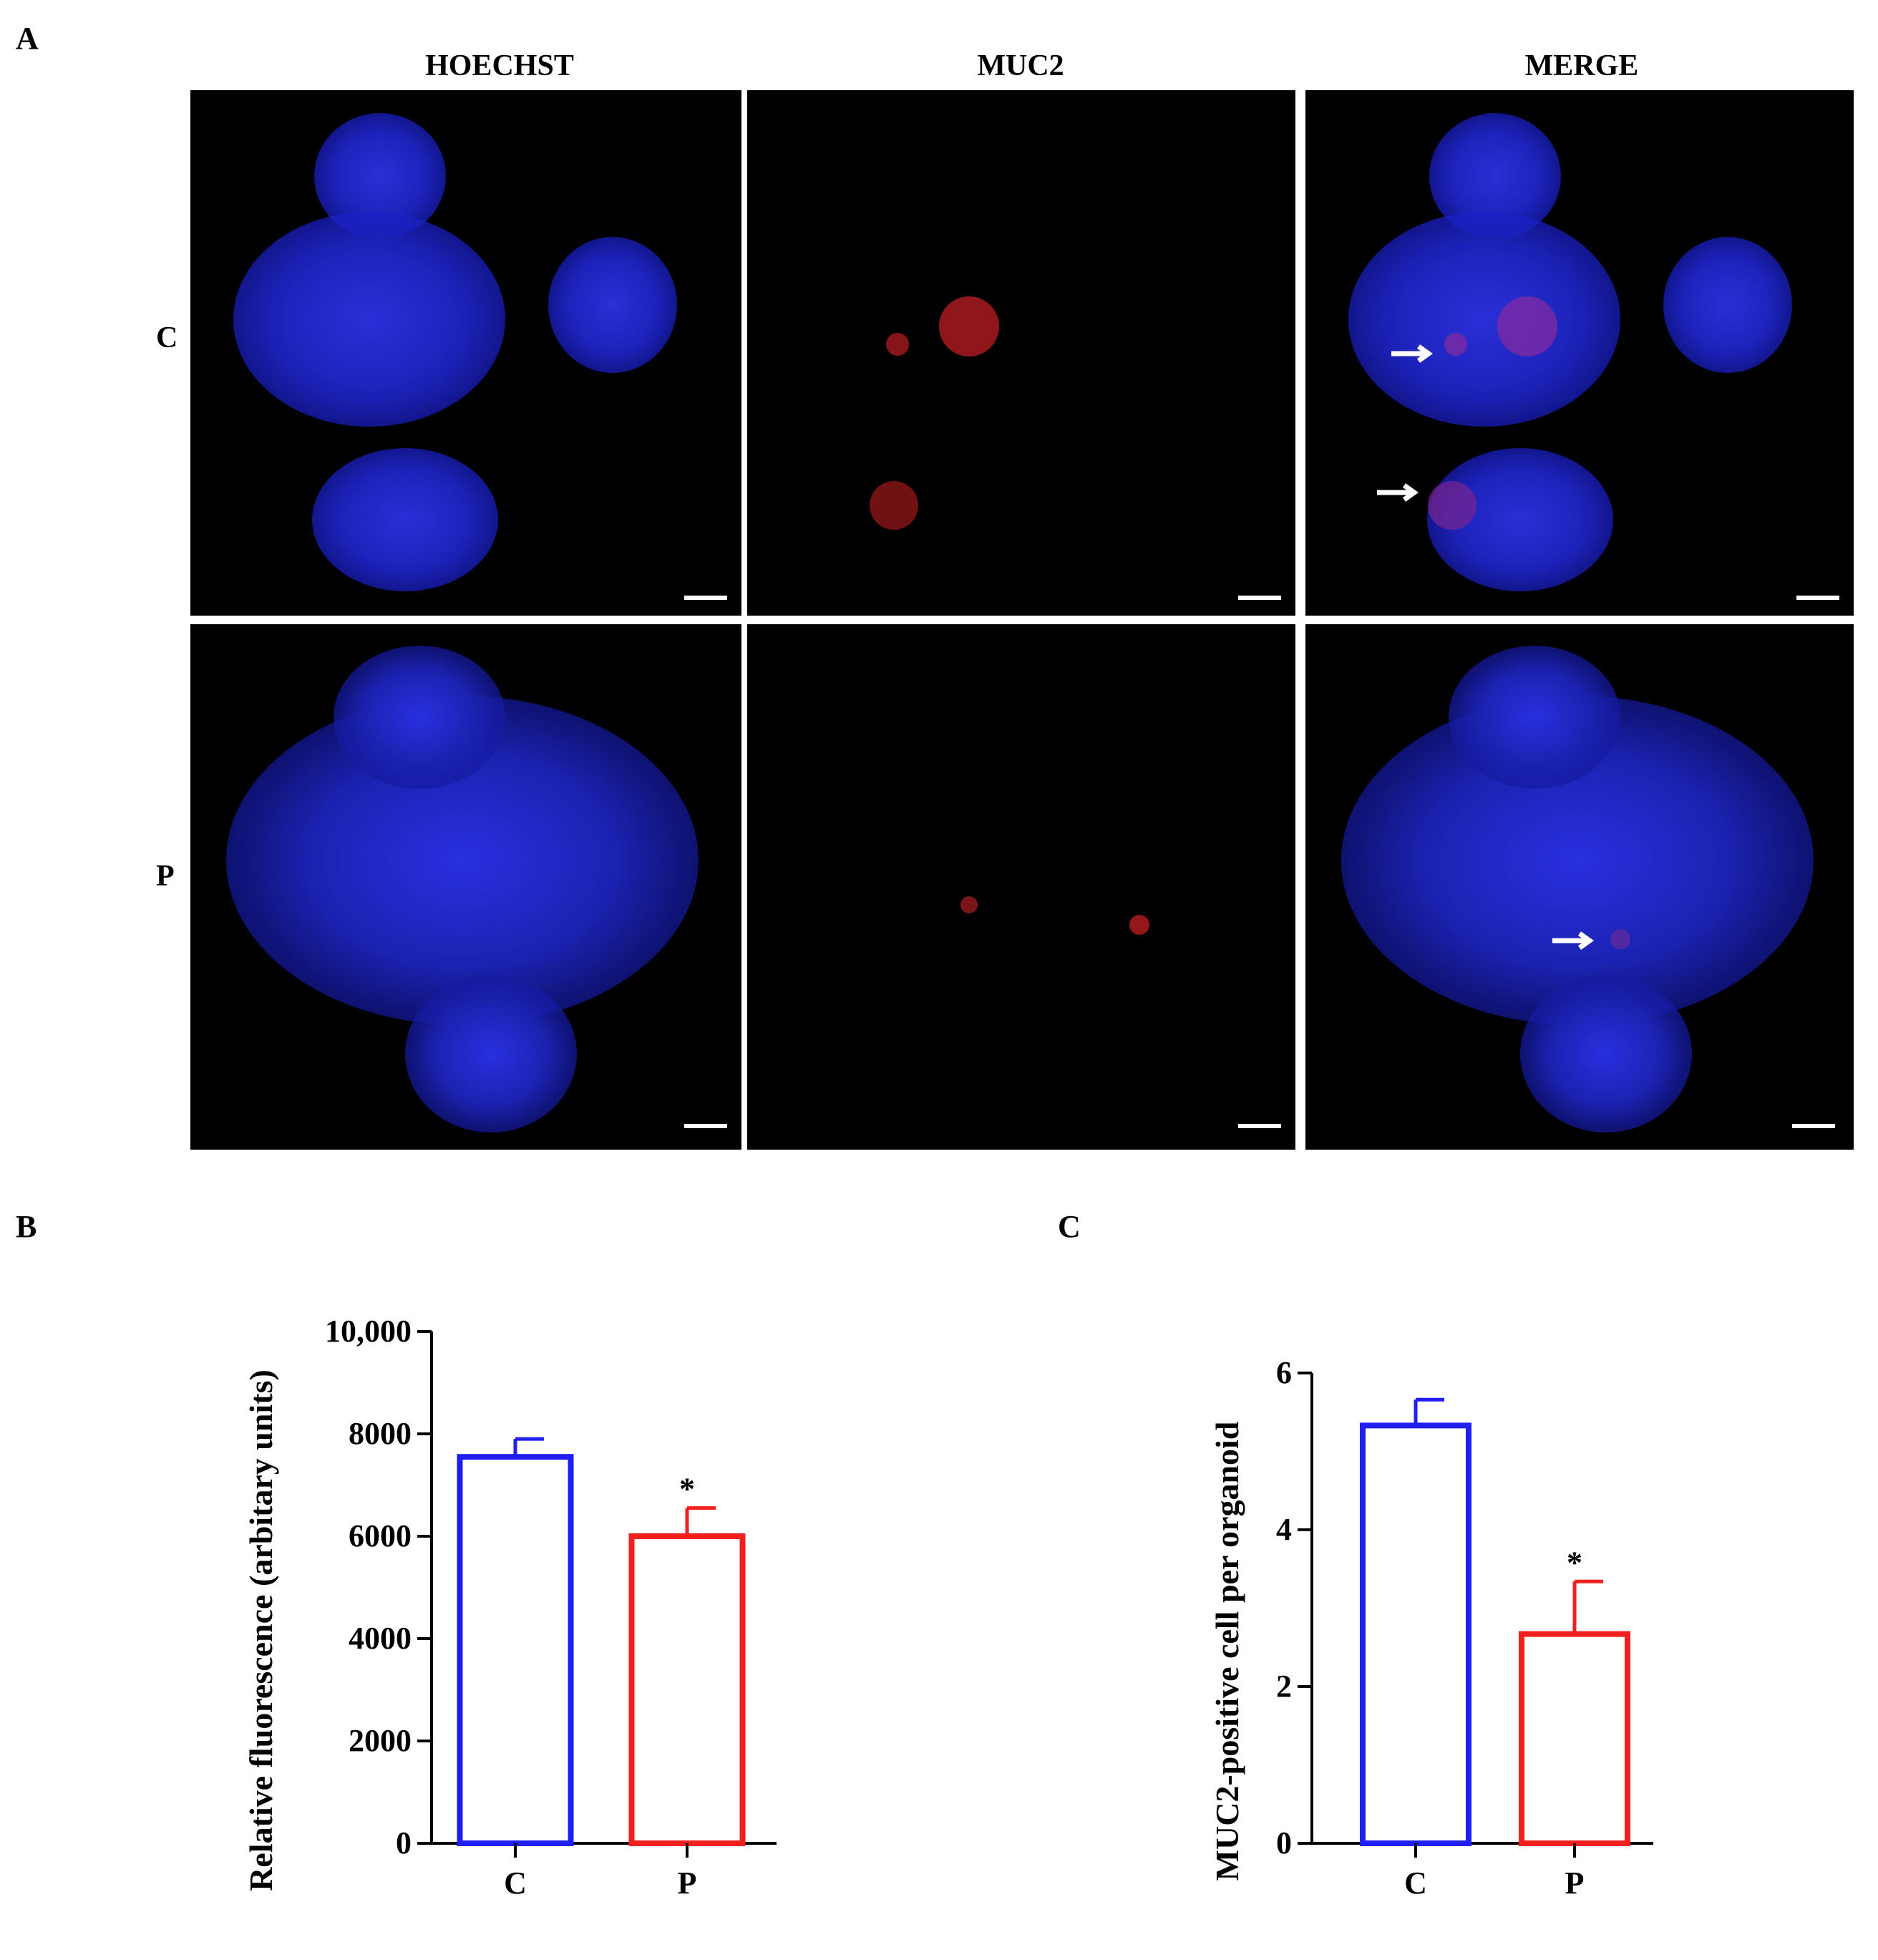  I want to click on y-tick-label: 4000, so click(380, 1639).